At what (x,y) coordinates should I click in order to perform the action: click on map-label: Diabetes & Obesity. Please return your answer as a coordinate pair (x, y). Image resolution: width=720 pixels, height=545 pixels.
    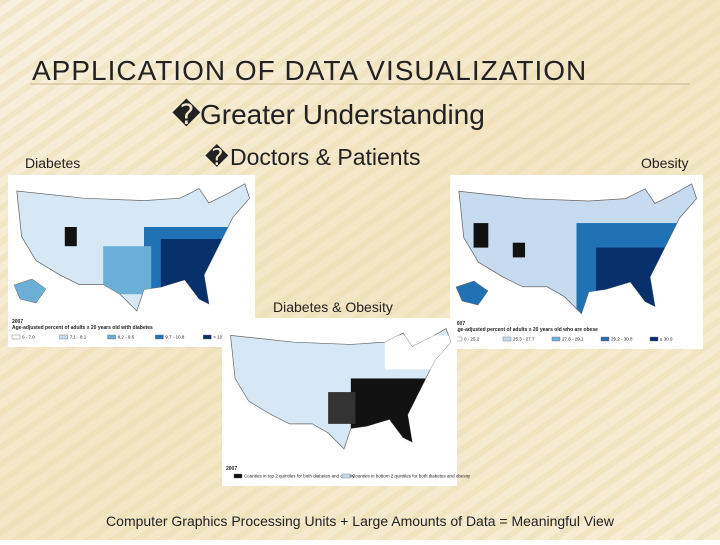
    Looking at the image, I should click on (333, 307).